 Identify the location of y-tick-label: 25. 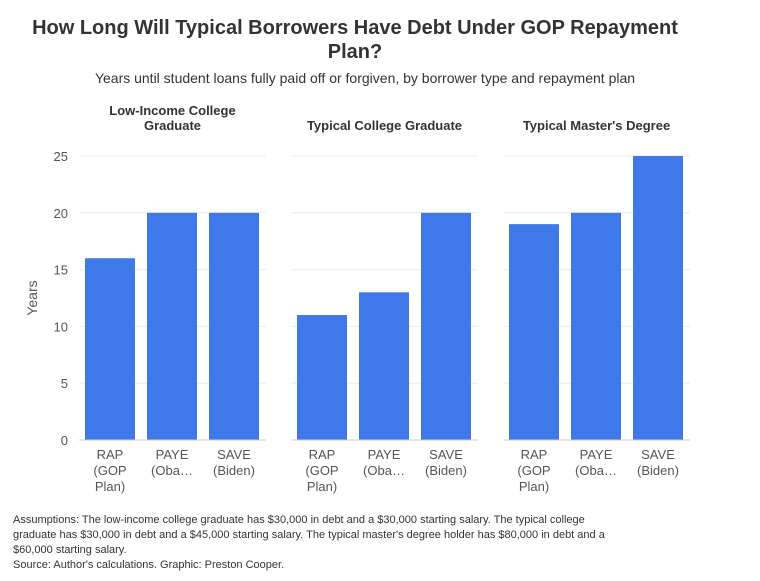
(61, 156).